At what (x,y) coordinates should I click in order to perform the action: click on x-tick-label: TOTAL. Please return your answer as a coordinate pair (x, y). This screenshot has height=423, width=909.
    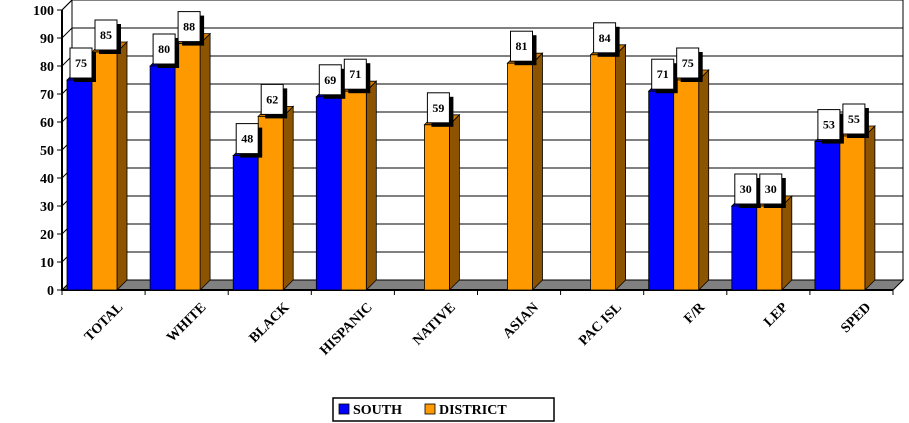
    Looking at the image, I should click on (104, 322).